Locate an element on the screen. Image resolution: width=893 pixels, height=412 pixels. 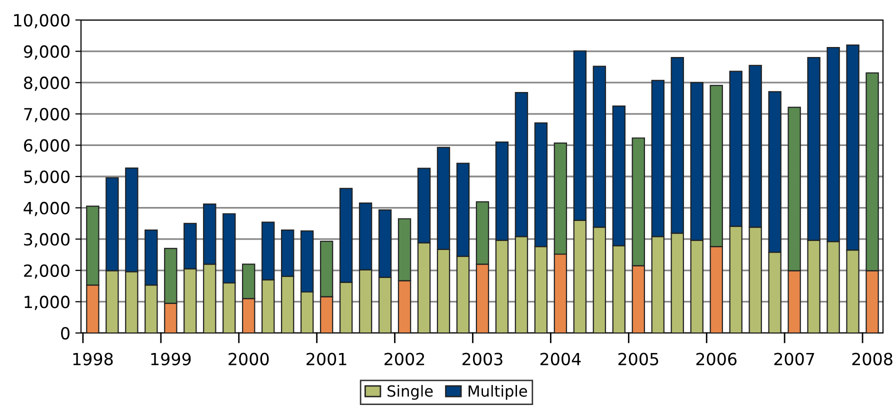
x-tick-label: 1998 is located at coordinates (93, 359).